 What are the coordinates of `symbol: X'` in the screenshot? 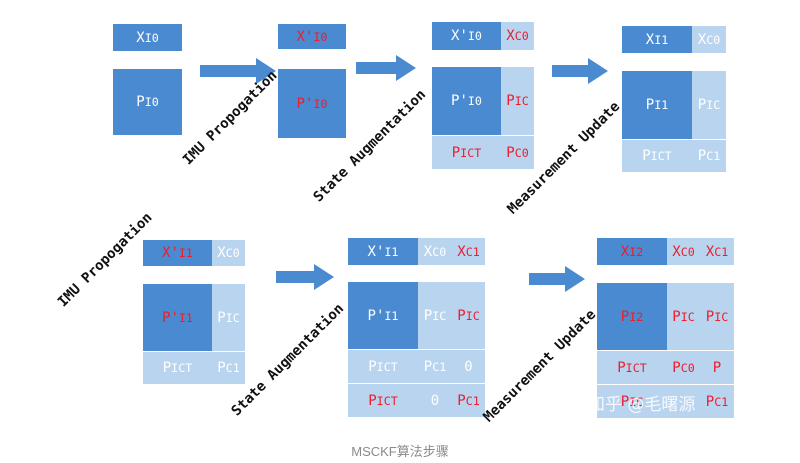 It's located at (305, 36).